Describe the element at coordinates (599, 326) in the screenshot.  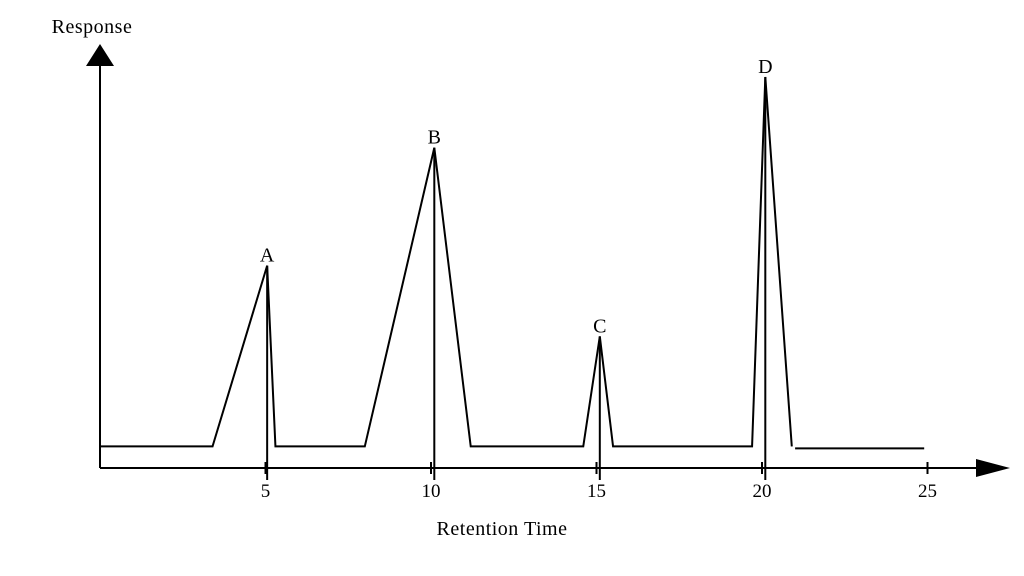
I see `peak-label-C: C` at that location.